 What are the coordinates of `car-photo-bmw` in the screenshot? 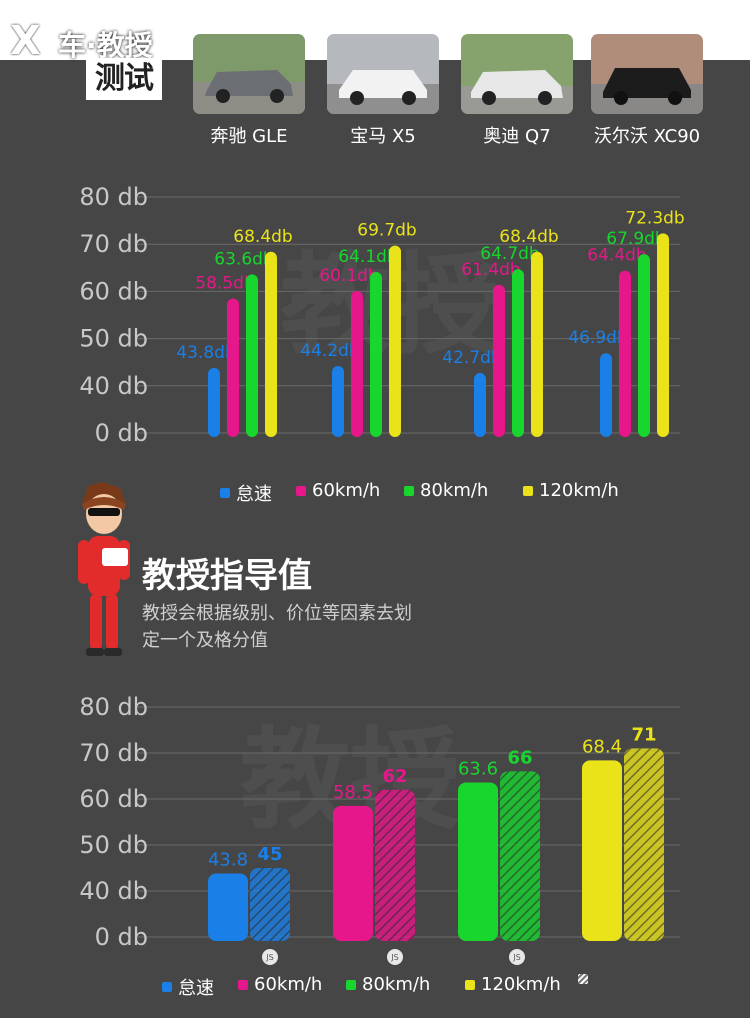 It's located at (383, 74).